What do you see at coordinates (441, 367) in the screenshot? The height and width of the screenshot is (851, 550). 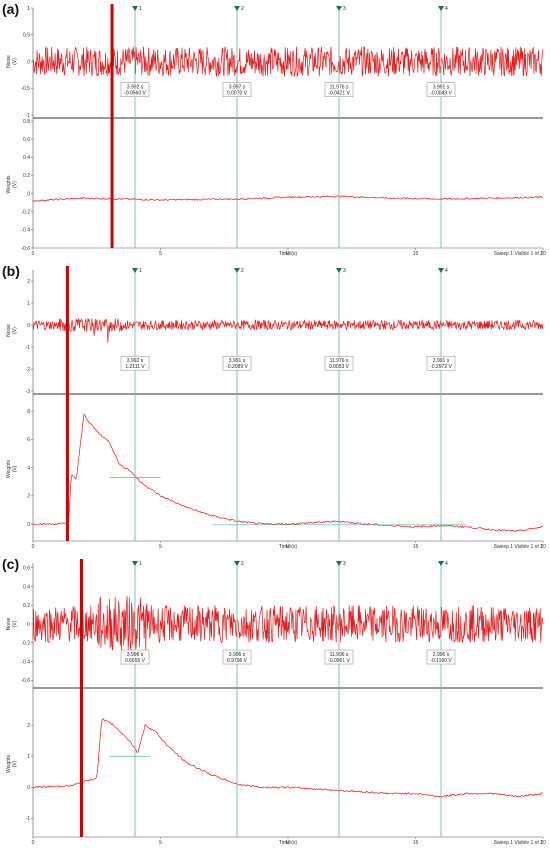 I see `cursor-value: -0.2972 V` at bounding box center [441, 367].